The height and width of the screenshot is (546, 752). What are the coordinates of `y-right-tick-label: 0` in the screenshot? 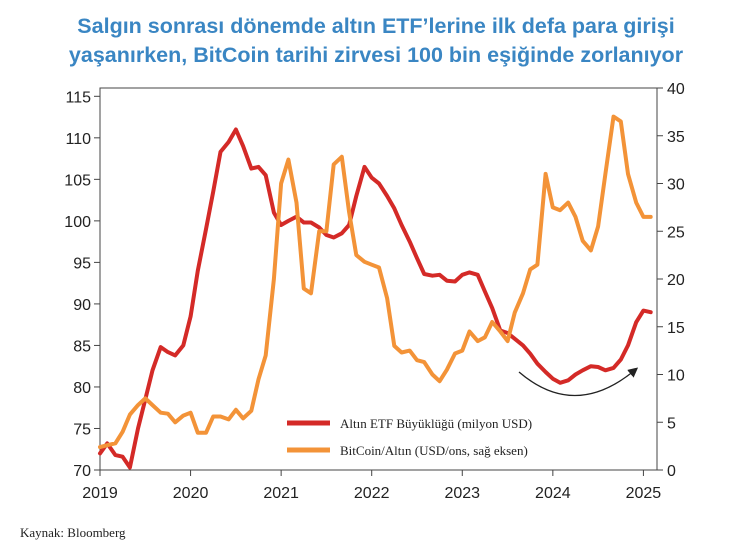 It's located at (671, 471).